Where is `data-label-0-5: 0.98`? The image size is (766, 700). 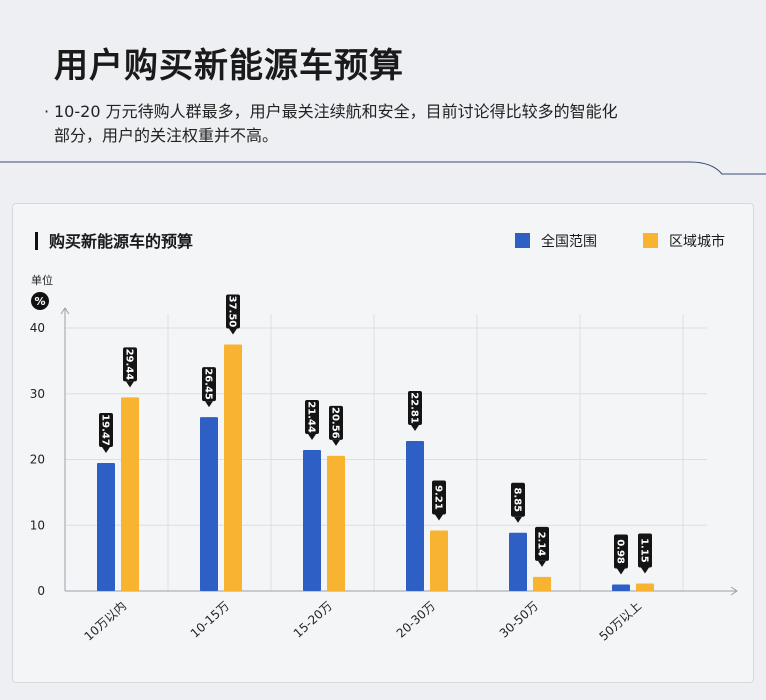
data-label-0-5: 0.98 is located at coordinates (621, 554).